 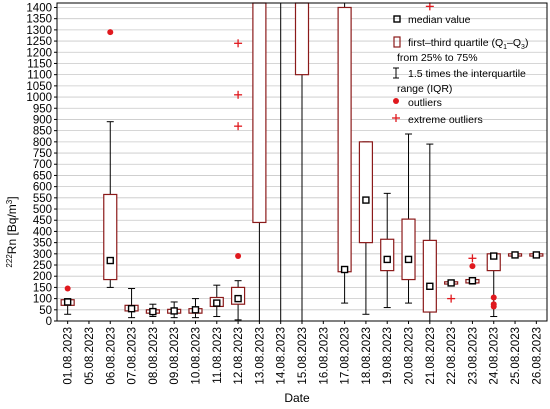 I want to click on x-tick-label: 19.08.2023, so click(x=388, y=356).